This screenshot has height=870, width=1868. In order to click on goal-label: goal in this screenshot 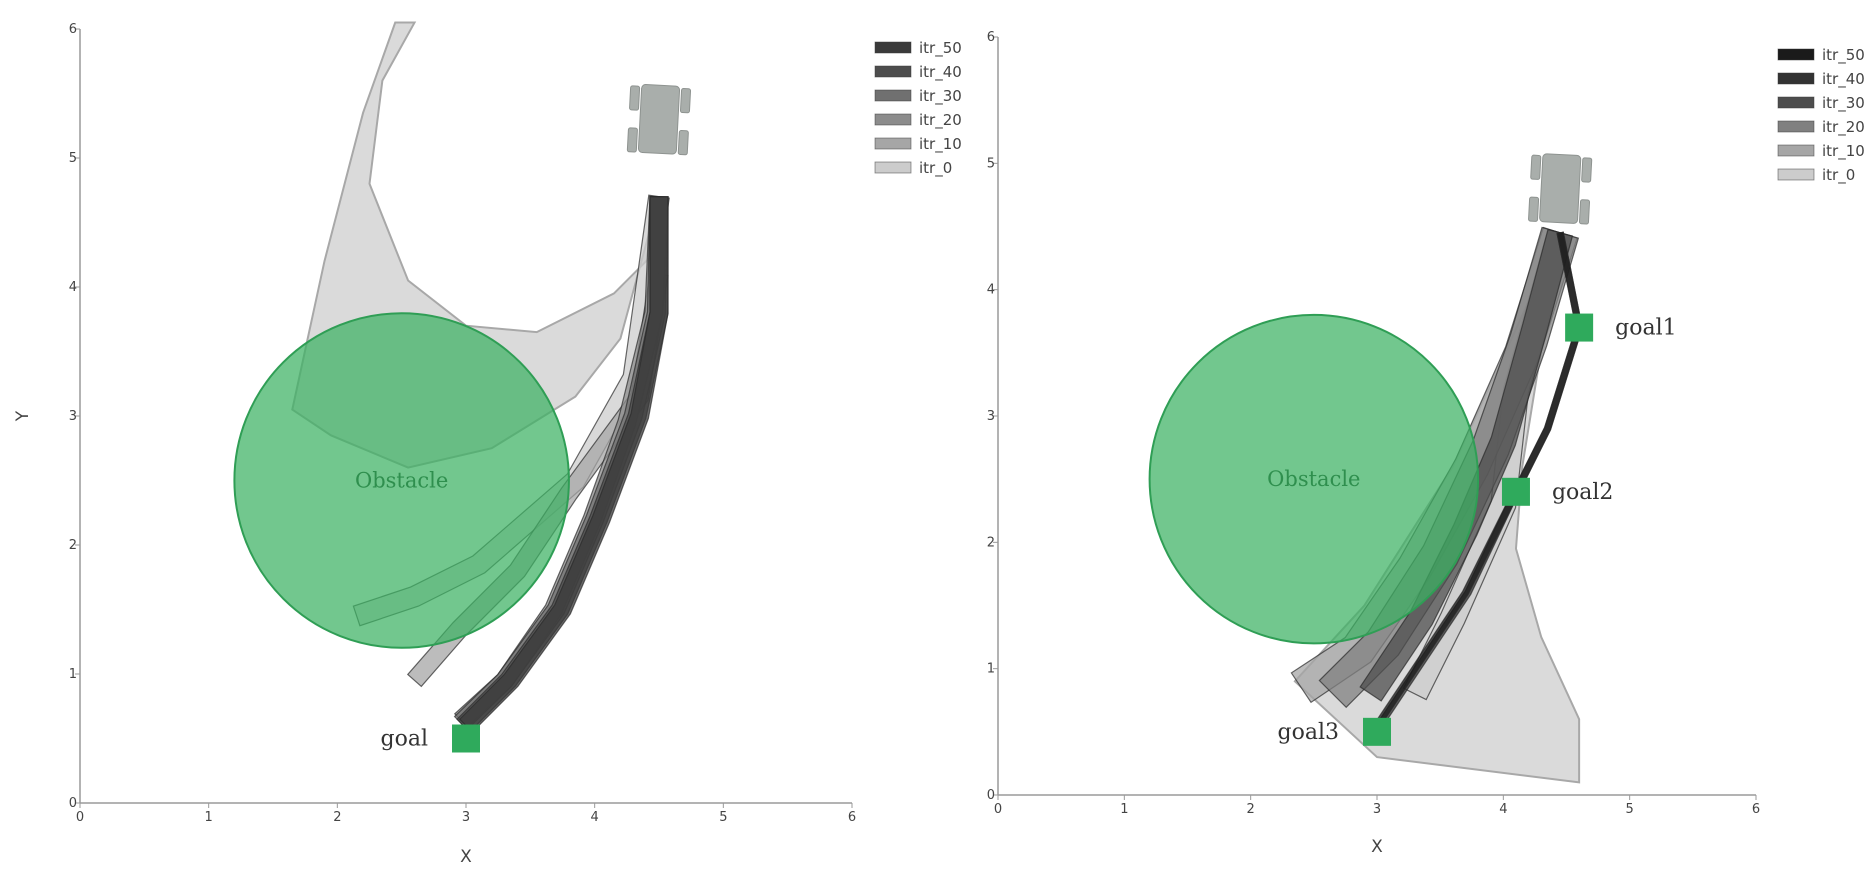, I will do `click(404, 739)`.